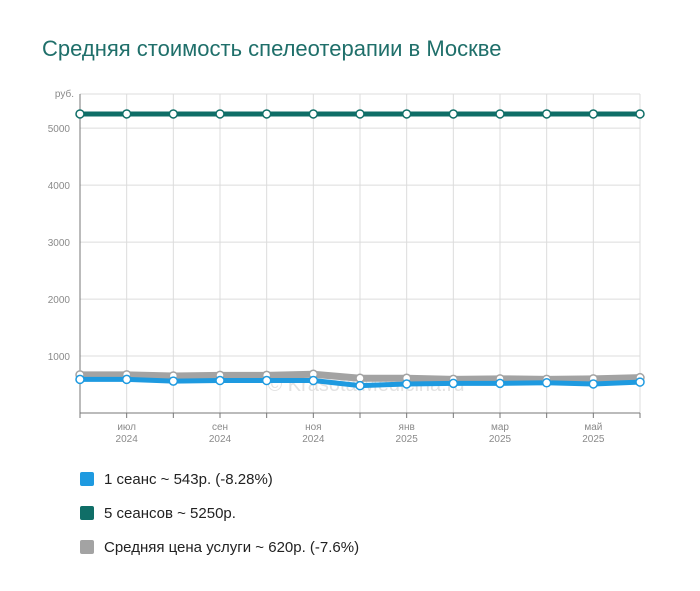 This screenshot has height=591, width=700. I want to click on legend-swatch-5-sessions, so click(87, 513).